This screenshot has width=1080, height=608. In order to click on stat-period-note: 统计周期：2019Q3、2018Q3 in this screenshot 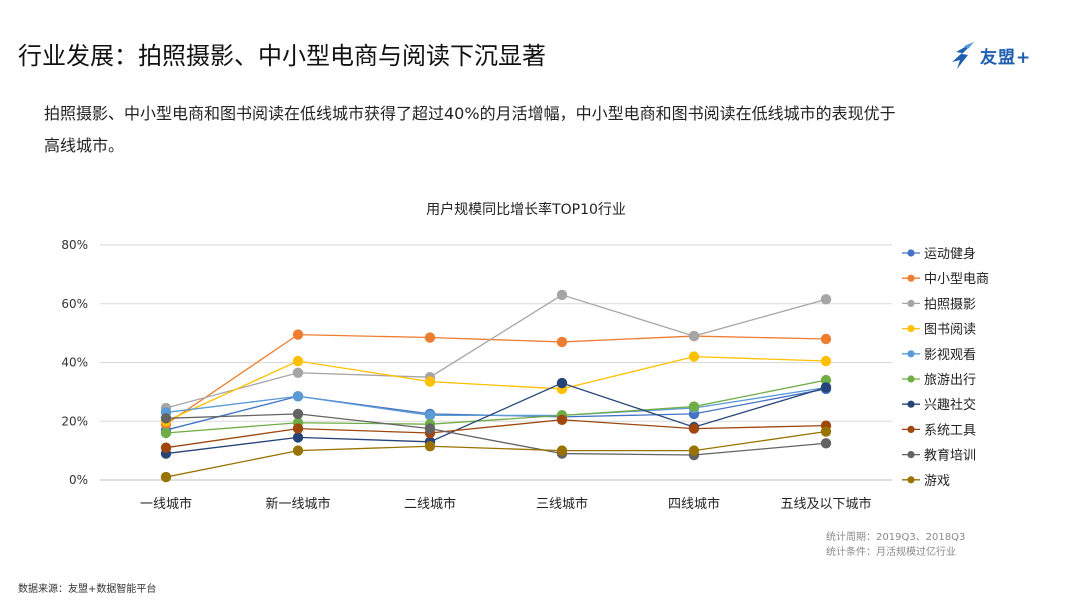, I will do `click(896, 537)`.